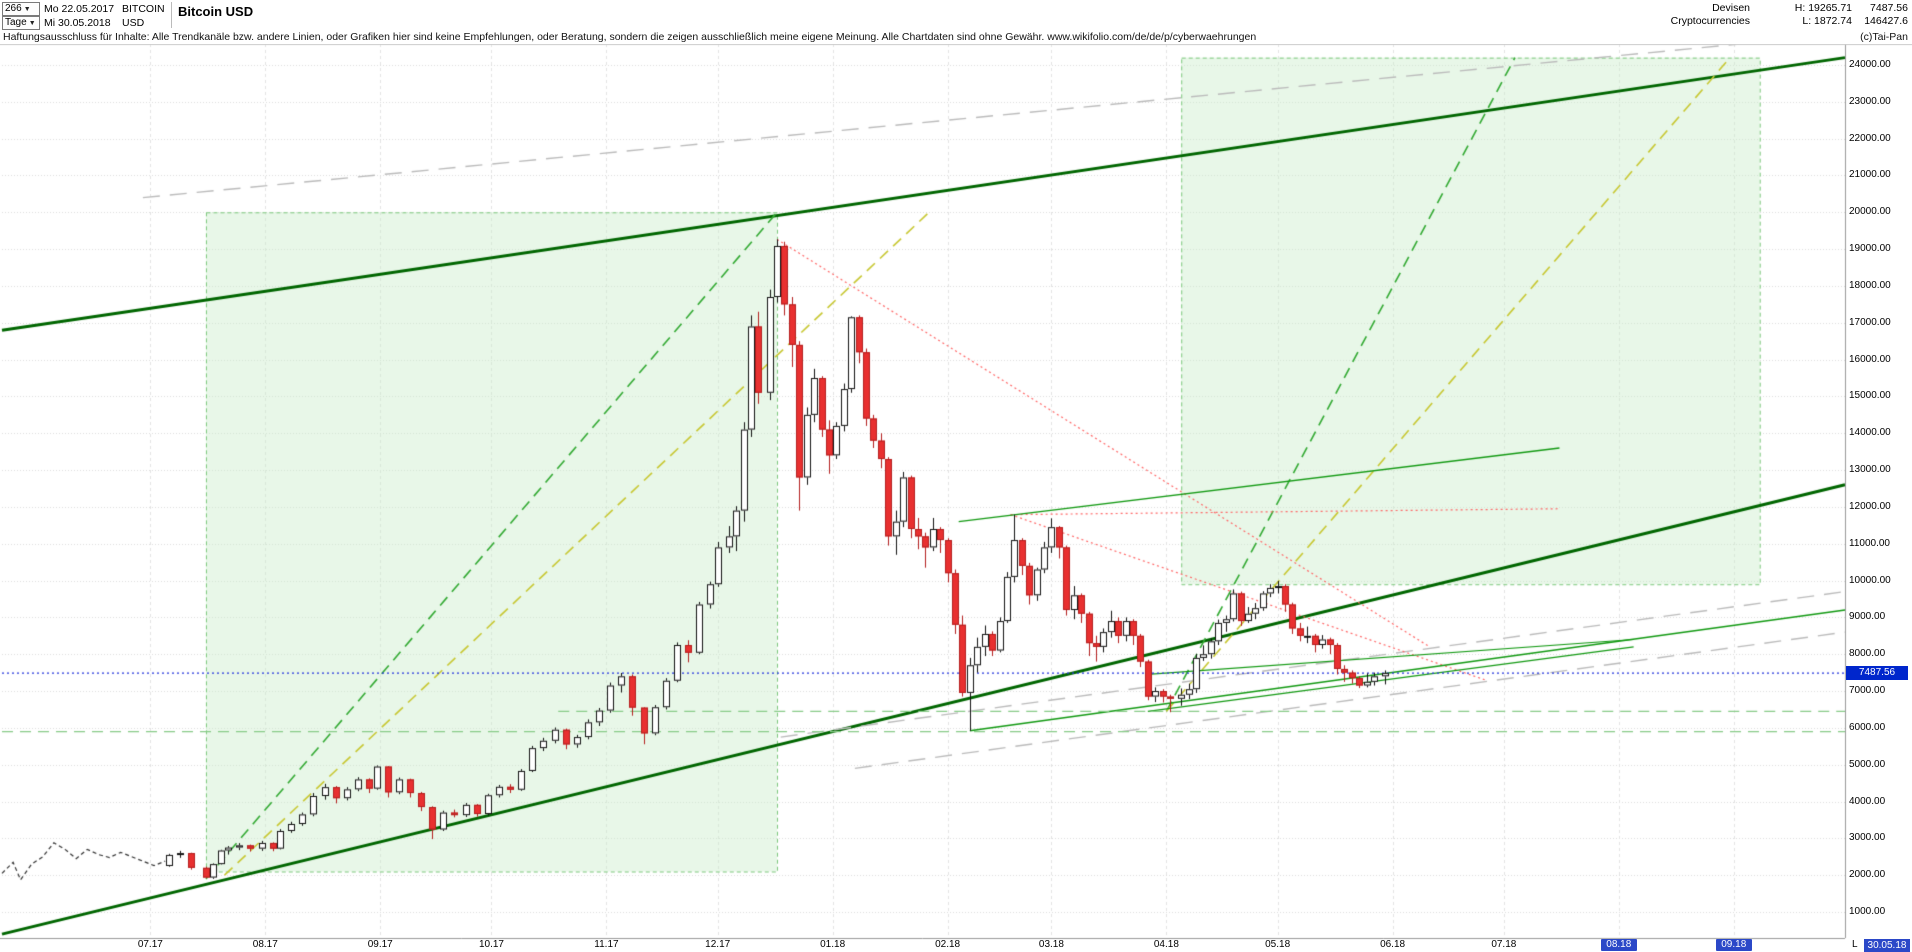  What do you see at coordinates (1870, 249) in the screenshot?
I see `price-axis-label: 19000.00` at bounding box center [1870, 249].